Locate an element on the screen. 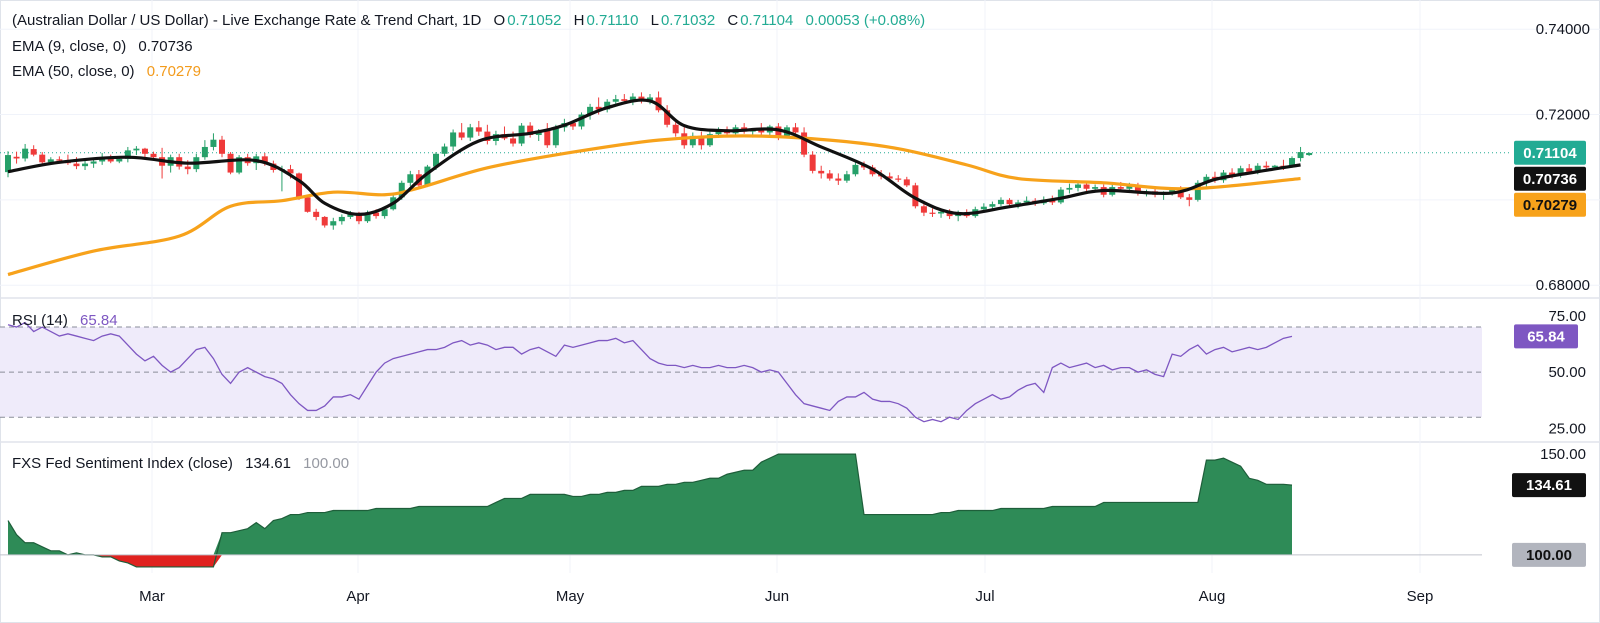 The image size is (1600, 623). fxs-value: 134.61 is located at coordinates (268, 463).